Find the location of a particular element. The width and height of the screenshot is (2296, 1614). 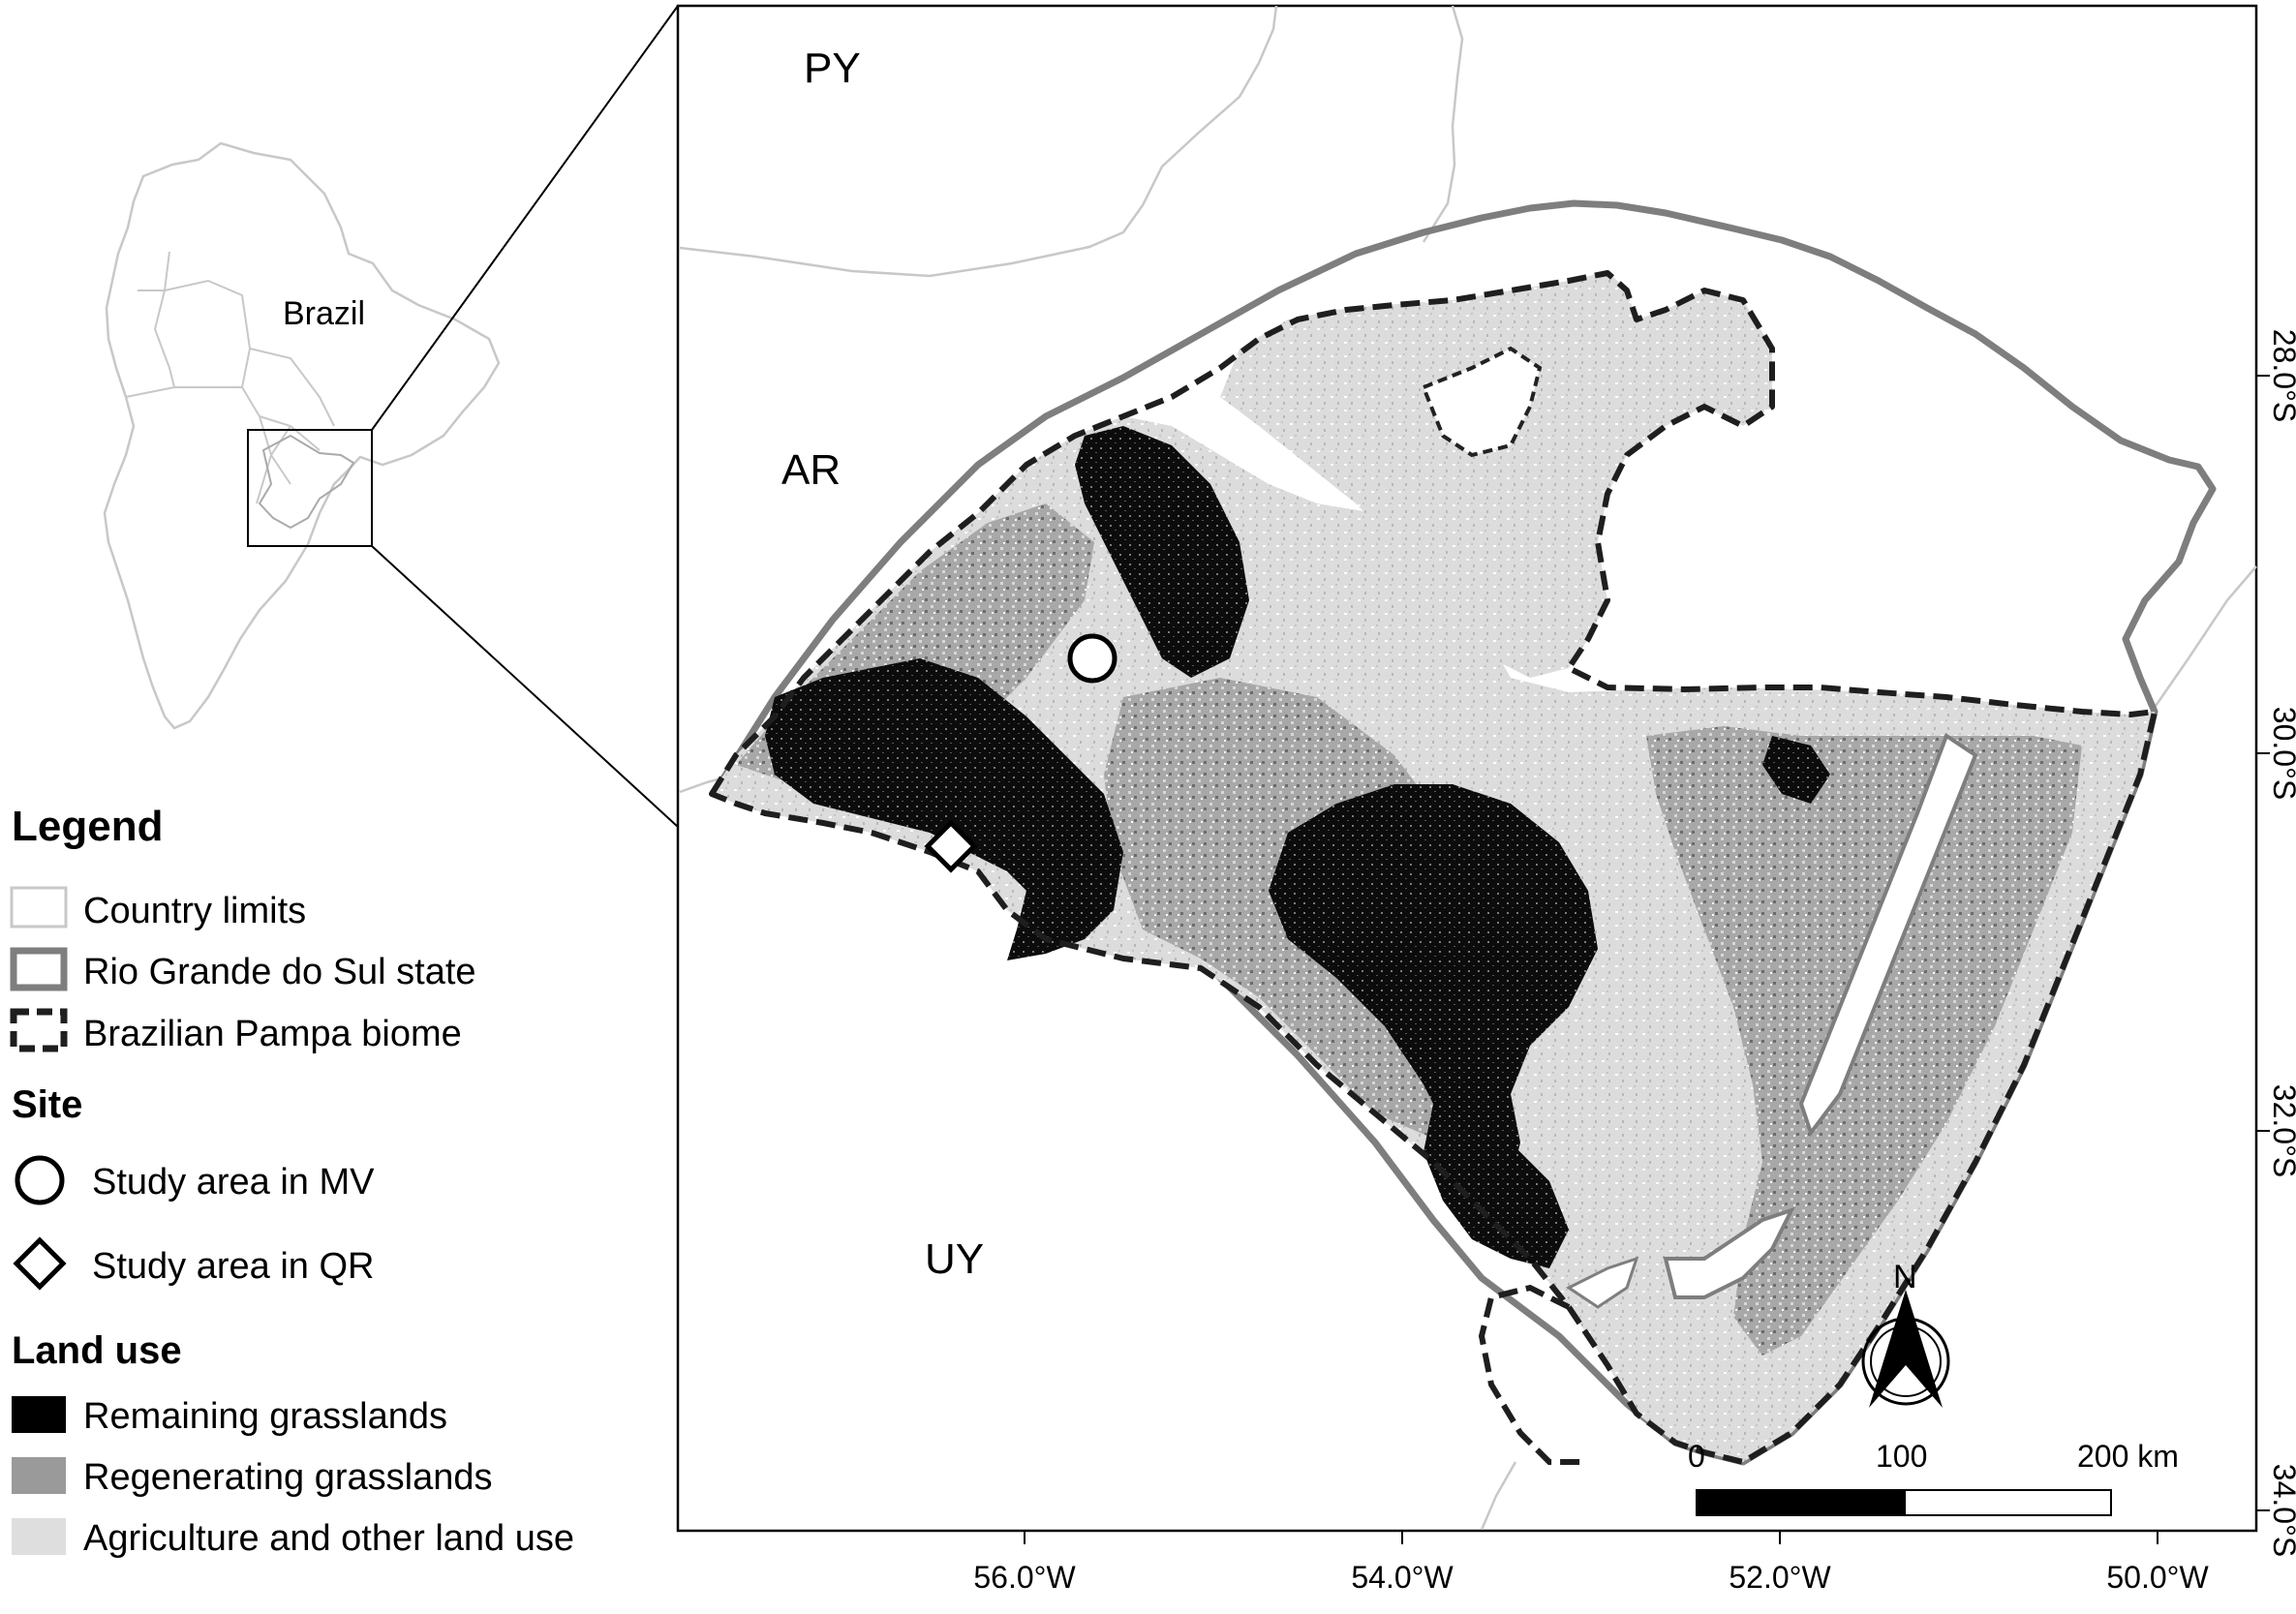

legend-item-study-mv: Study area in MV is located at coordinates (233, 1183).